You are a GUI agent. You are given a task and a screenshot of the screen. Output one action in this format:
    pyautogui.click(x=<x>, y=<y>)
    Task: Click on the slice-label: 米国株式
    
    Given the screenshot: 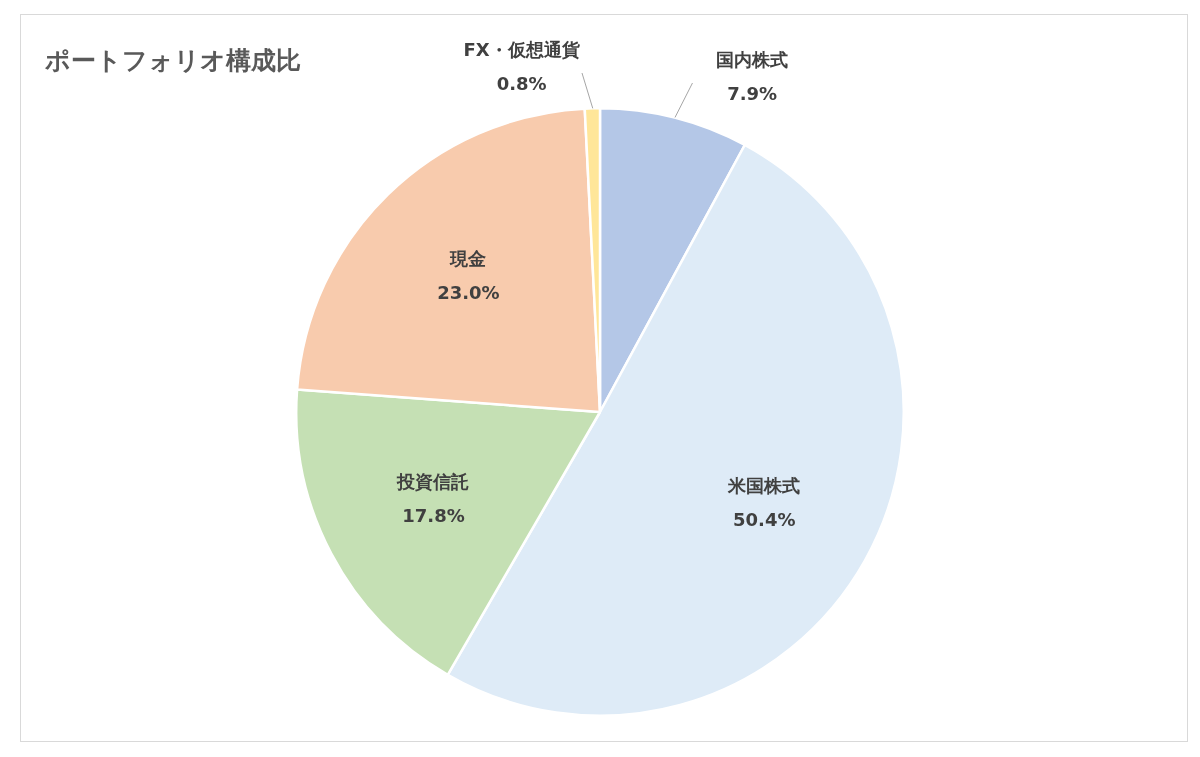 What is the action you would take?
    pyautogui.click(x=764, y=485)
    